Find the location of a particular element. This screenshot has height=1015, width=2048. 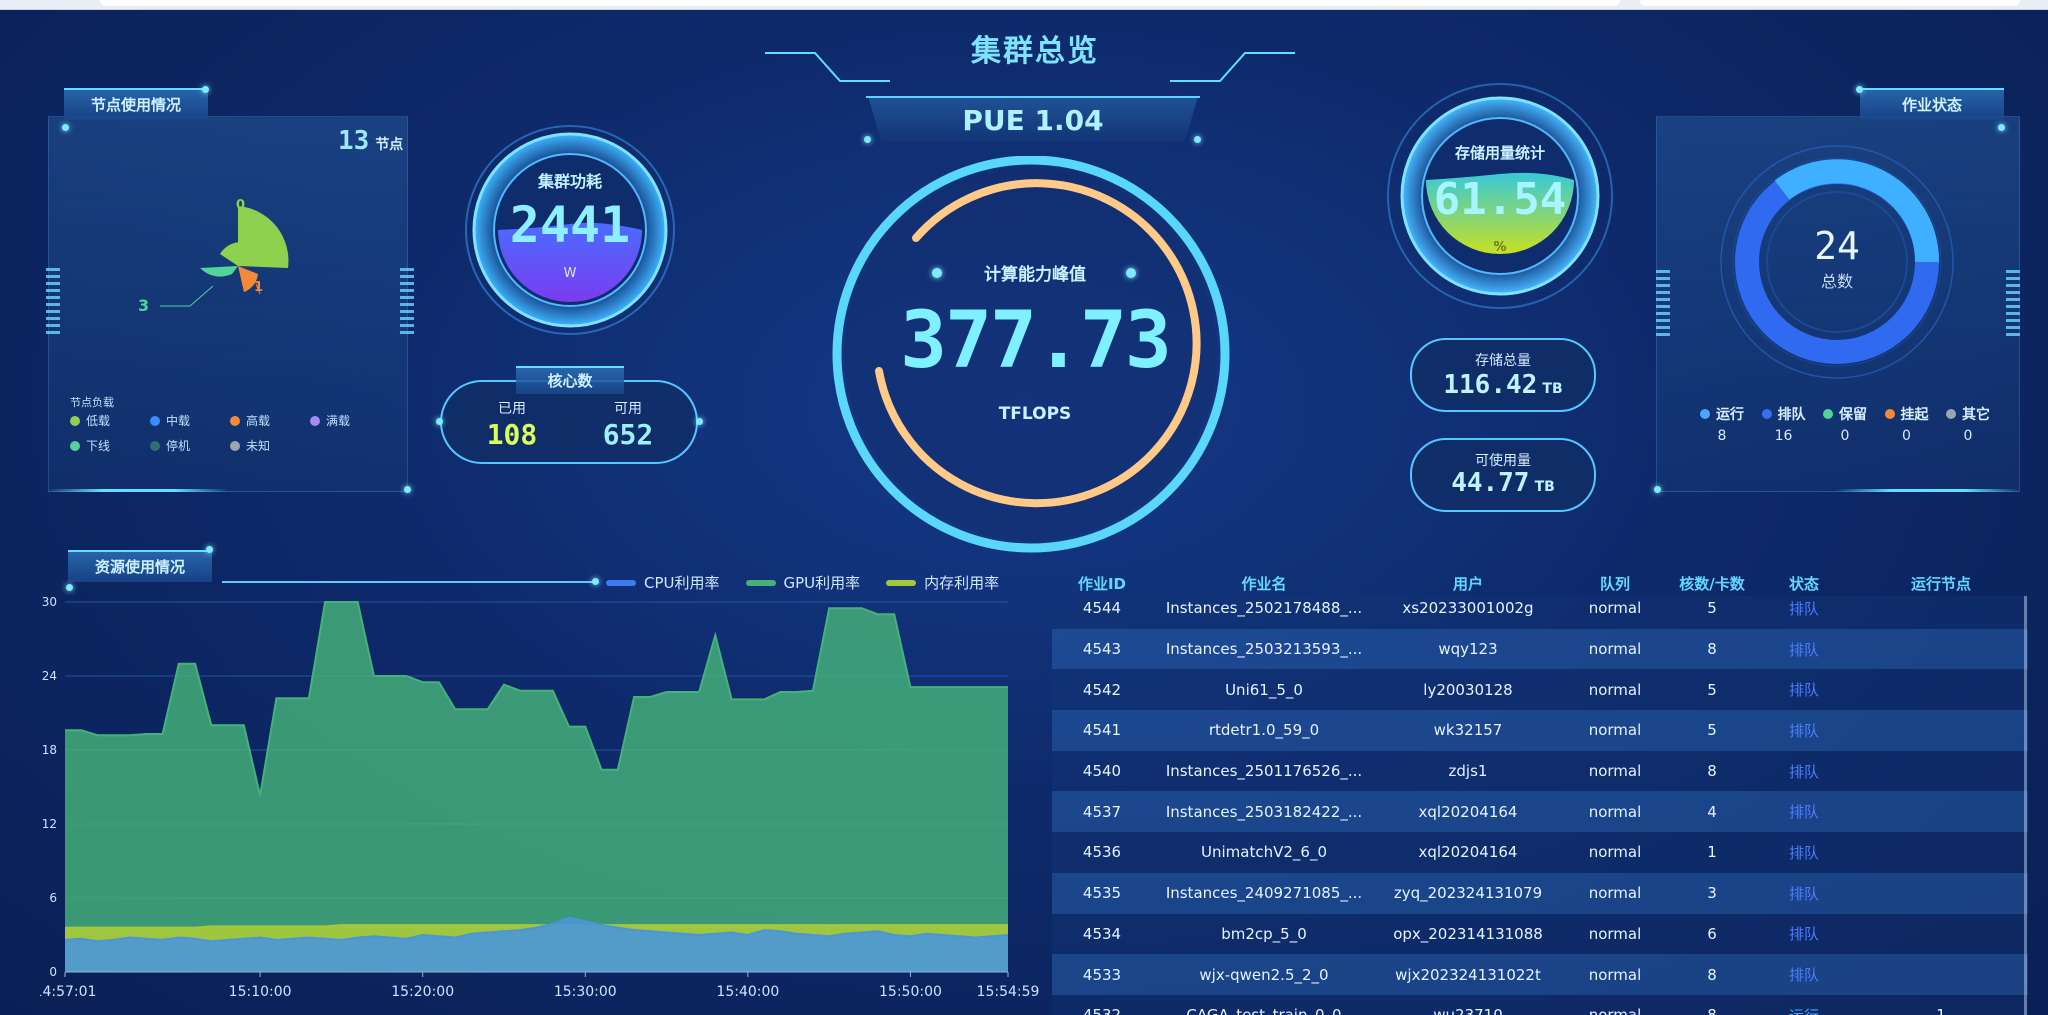

series-mem-line is located at coordinates (536, 926).